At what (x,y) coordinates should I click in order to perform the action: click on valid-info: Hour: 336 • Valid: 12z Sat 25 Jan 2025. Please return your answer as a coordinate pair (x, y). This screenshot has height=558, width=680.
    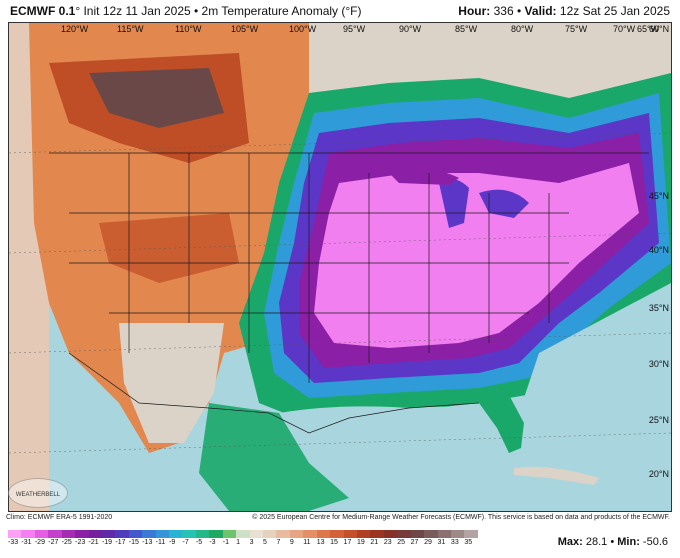
    Looking at the image, I should click on (564, 11).